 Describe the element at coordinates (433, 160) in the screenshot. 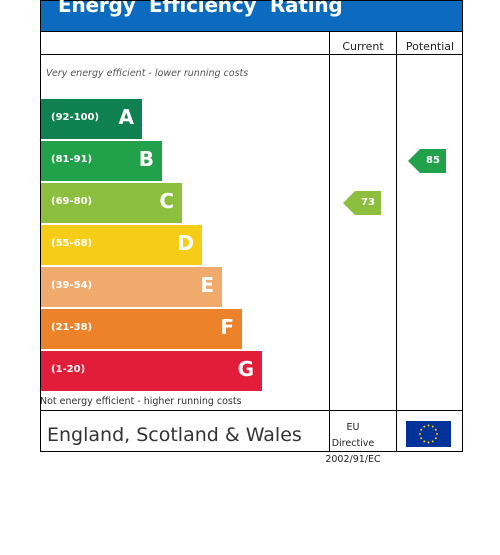

I see `potential-rating-value: 85` at that location.